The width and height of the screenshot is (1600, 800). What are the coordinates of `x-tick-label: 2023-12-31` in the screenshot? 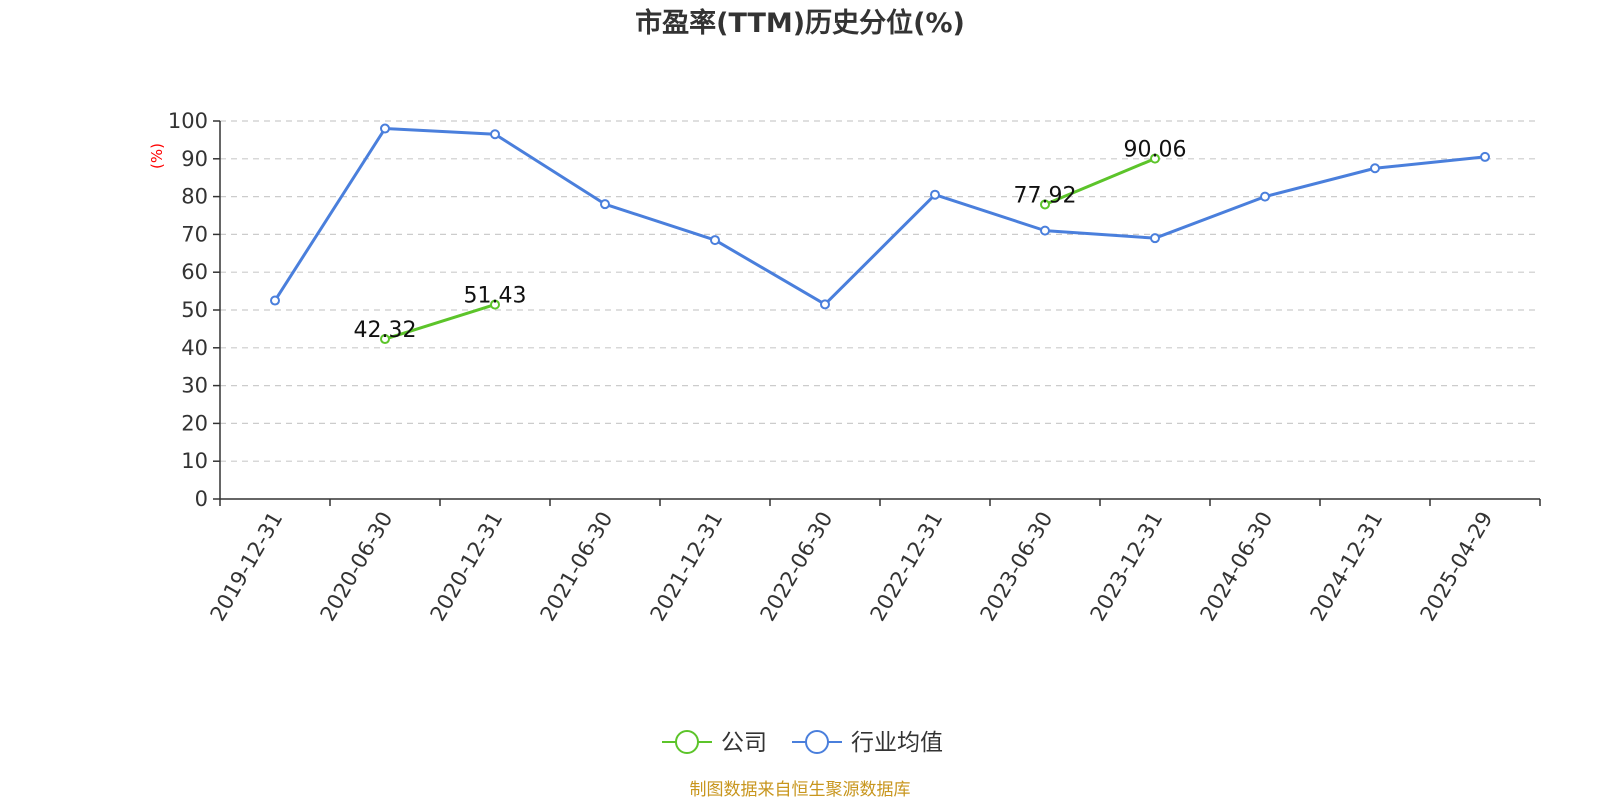 It's located at (1127, 567).